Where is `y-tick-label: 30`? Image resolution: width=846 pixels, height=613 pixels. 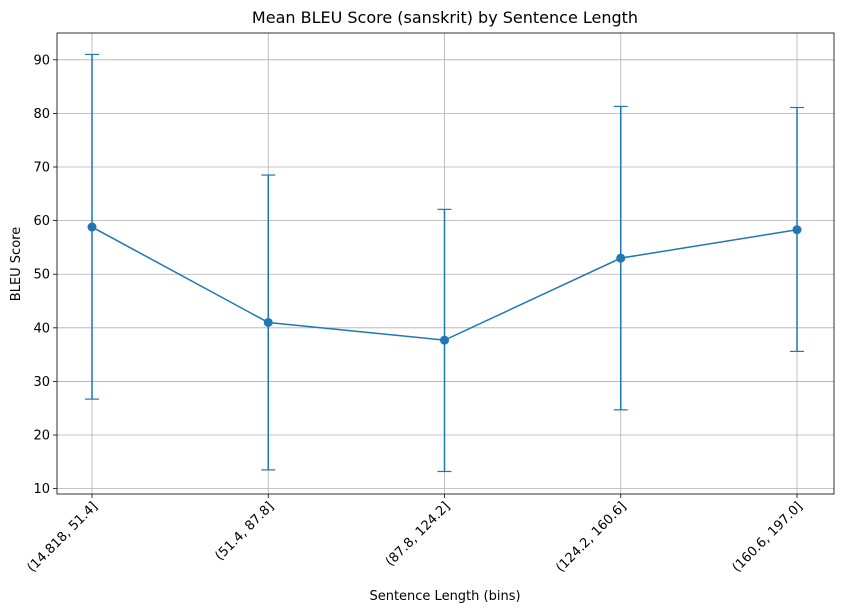 y-tick-label: 30 is located at coordinates (41, 382).